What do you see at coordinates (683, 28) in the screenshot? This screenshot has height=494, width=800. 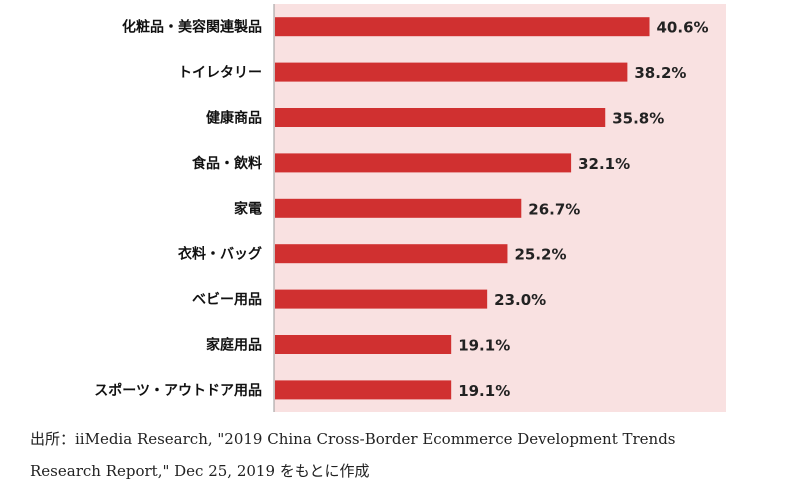 I see `value-label-0: 40.6%` at bounding box center [683, 28].